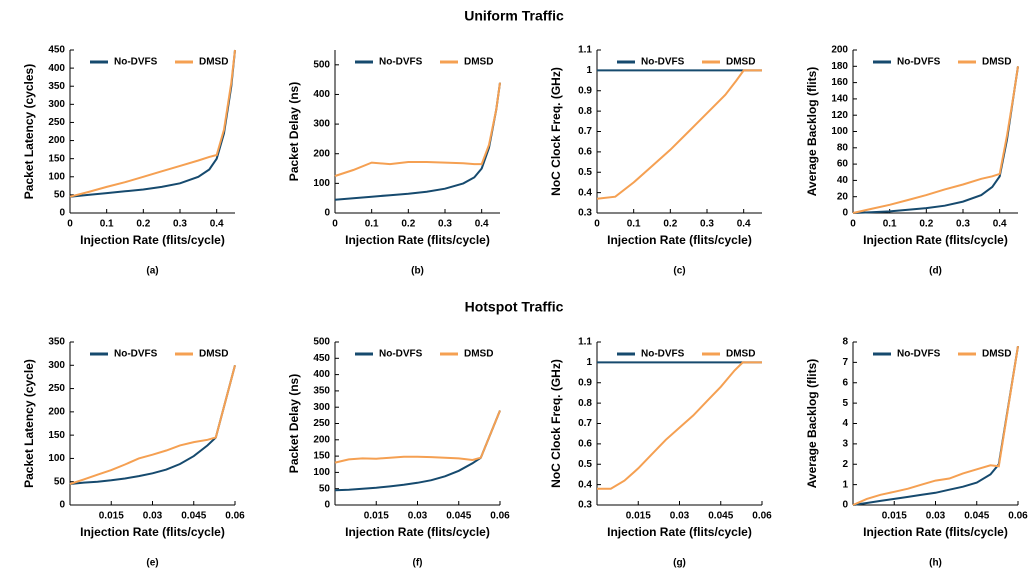 This screenshot has height=578, width=1028. What do you see at coordinates (843, 147) in the screenshot?
I see `y-tick-label: 80` at bounding box center [843, 147].